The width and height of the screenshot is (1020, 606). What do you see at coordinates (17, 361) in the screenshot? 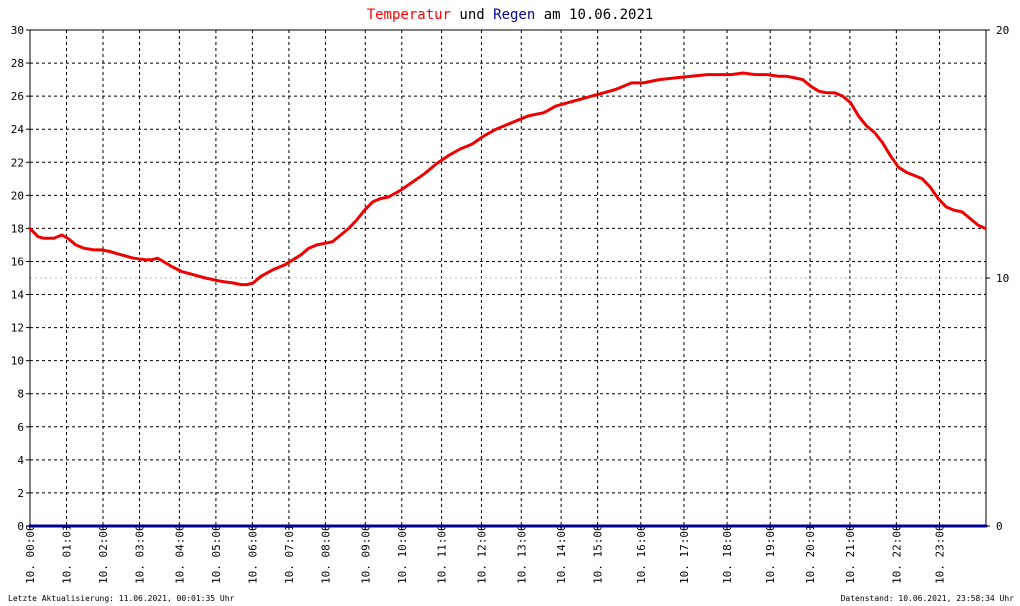
I see `y-tick-label: 10` at bounding box center [17, 361].